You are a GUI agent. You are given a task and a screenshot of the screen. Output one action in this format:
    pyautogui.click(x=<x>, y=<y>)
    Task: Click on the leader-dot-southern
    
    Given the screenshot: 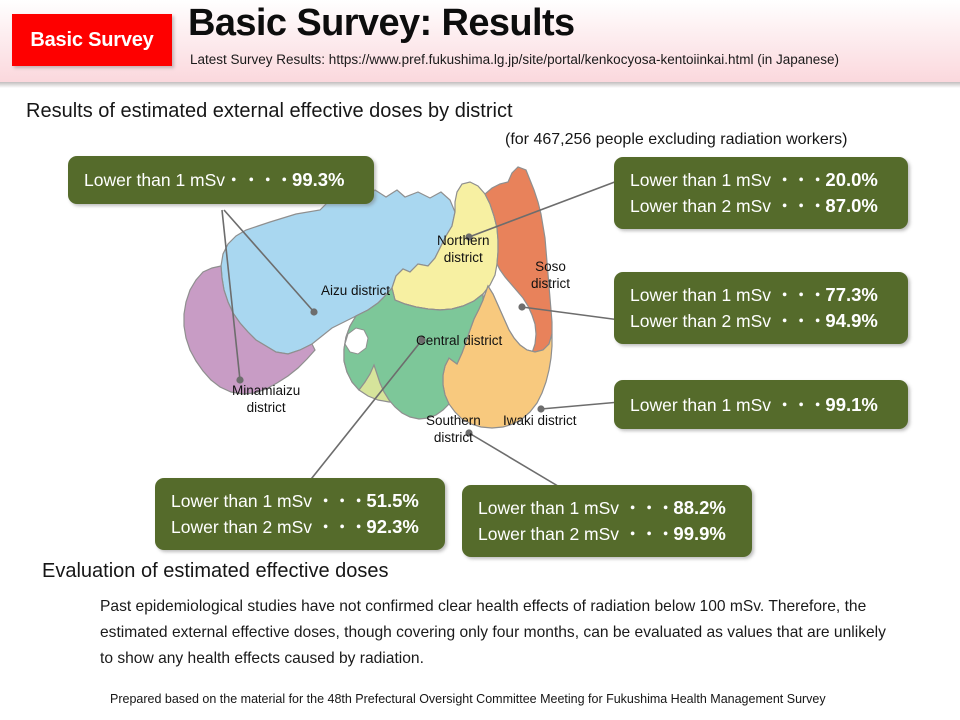 What is the action you would take?
    pyautogui.click(x=469, y=433)
    